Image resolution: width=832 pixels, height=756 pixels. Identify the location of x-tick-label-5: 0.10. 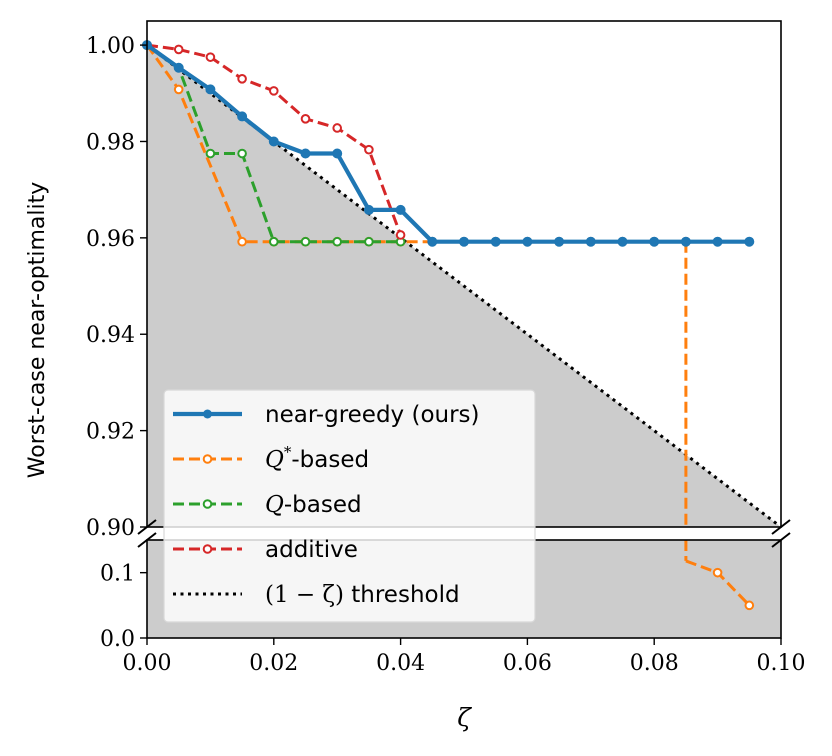
(781, 663).